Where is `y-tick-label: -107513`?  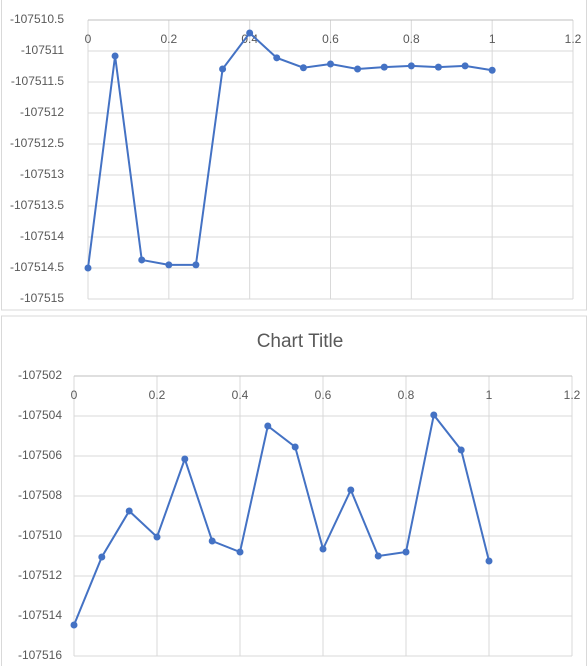 y-tick-label: -107513 is located at coordinates (42, 174).